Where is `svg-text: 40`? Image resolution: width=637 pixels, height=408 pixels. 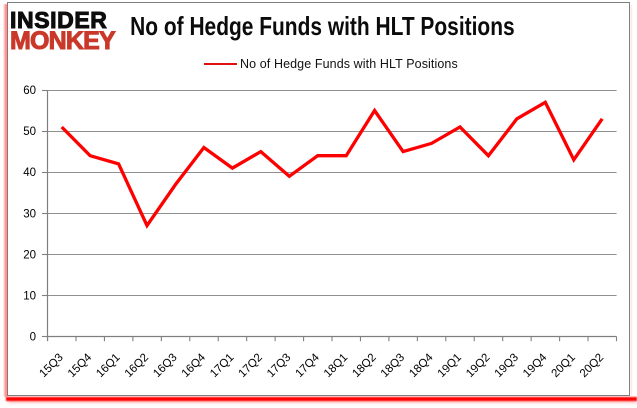 svg-text: 40 is located at coordinates (29, 173).